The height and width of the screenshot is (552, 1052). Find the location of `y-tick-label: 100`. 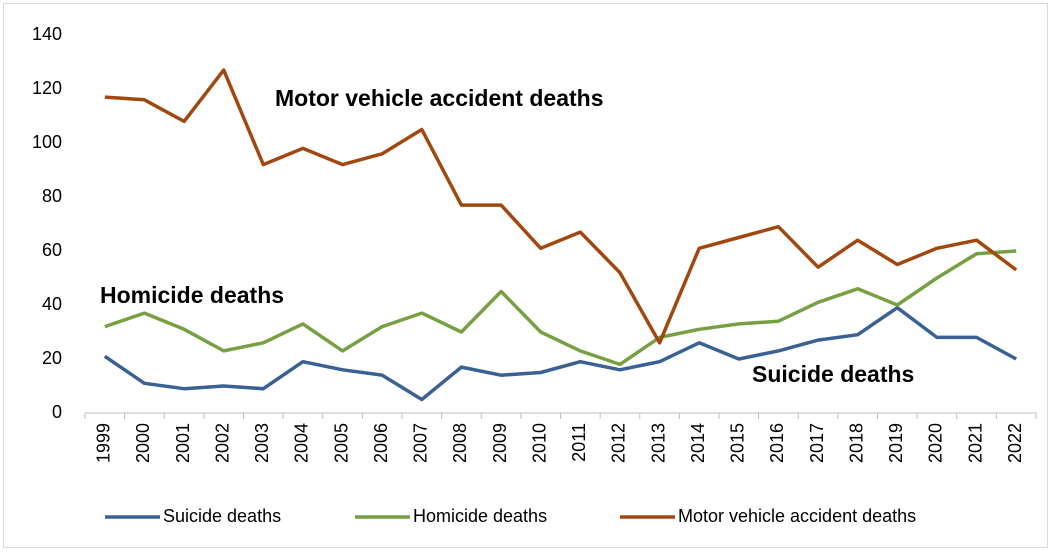

y-tick-label: 100 is located at coordinates (47, 142).